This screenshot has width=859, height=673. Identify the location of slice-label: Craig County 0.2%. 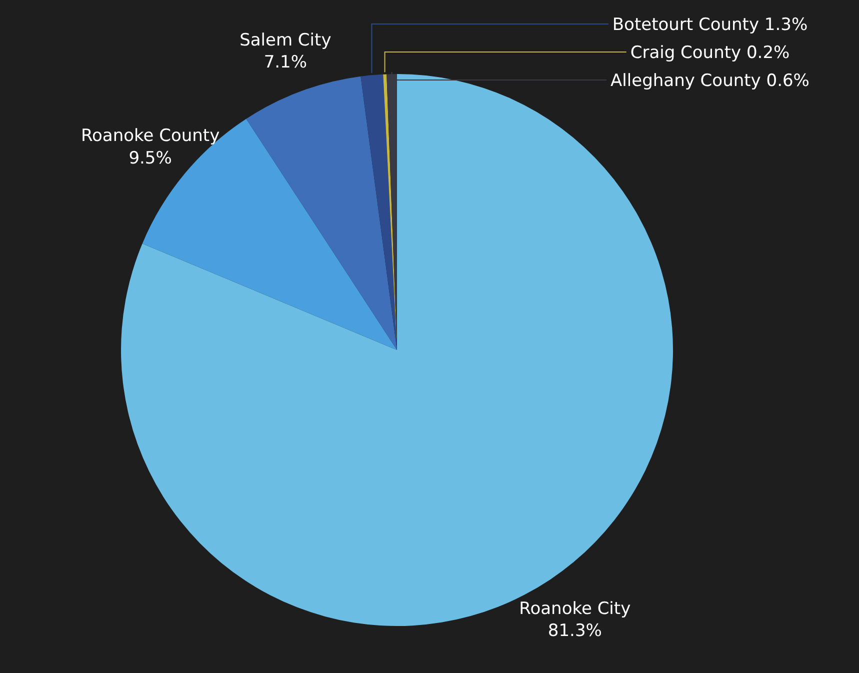
(710, 53).